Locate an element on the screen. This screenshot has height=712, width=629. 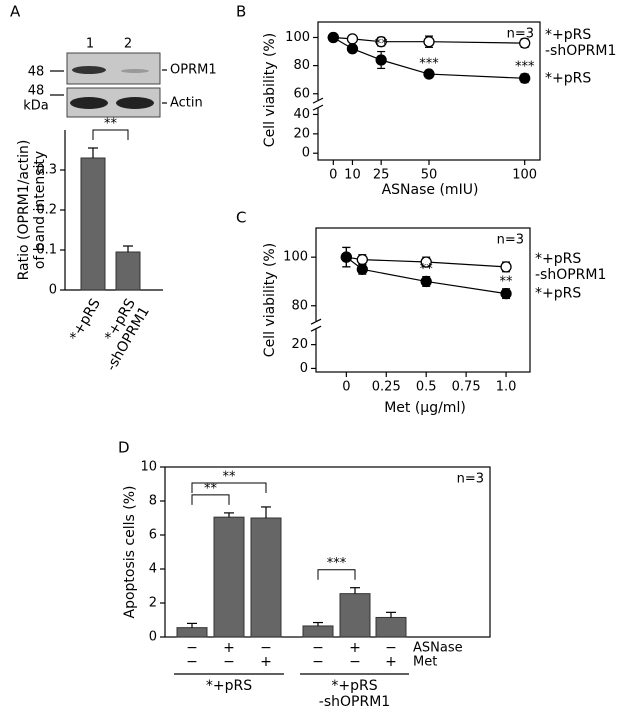
group-label: *+pRS -shOPRM1 is located at coordinates (354, 694).